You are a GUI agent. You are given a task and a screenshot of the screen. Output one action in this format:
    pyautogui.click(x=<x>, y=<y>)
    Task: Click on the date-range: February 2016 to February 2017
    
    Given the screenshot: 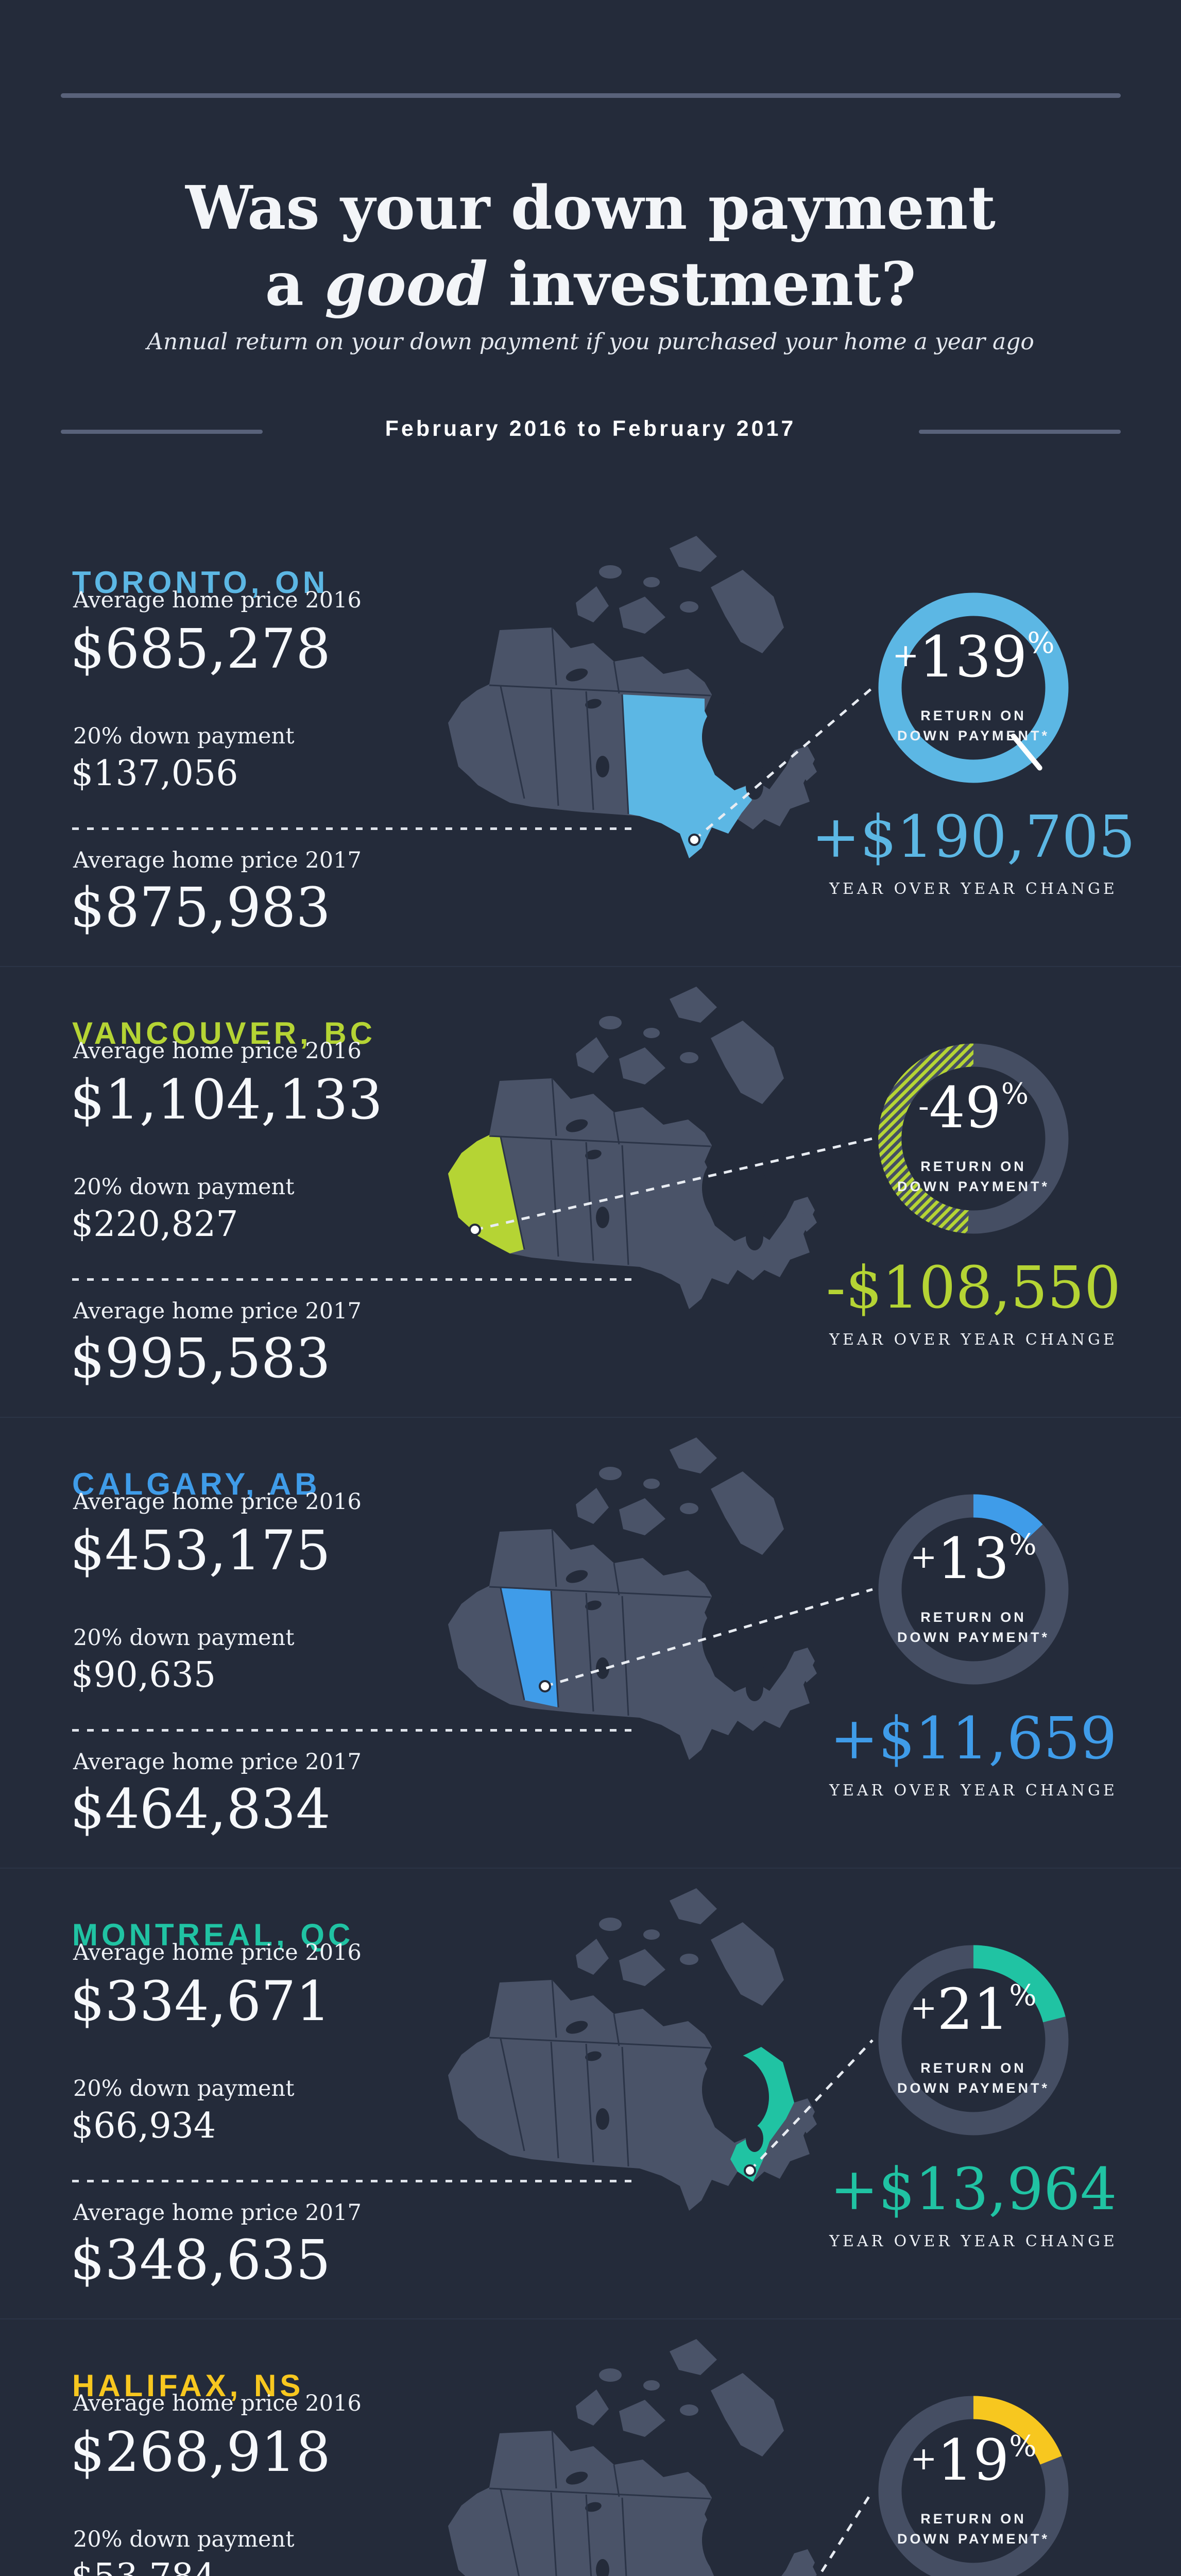 What is the action you would take?
    pyautogui.click(x=590, y=428)
    